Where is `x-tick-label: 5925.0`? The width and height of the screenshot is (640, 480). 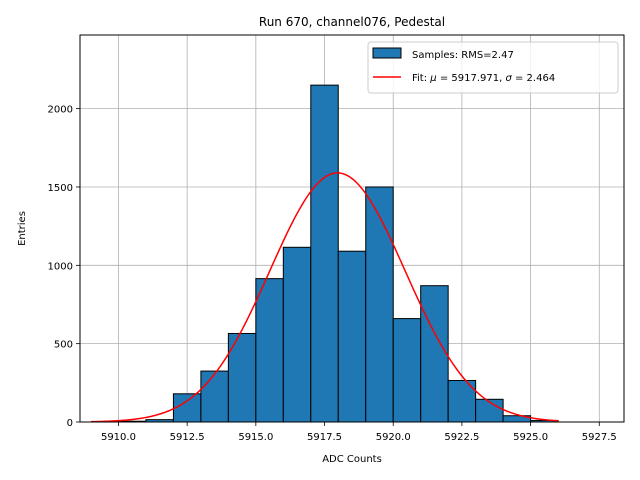 x-tick-label: 5925.0 is located at coordinates (530, 437).